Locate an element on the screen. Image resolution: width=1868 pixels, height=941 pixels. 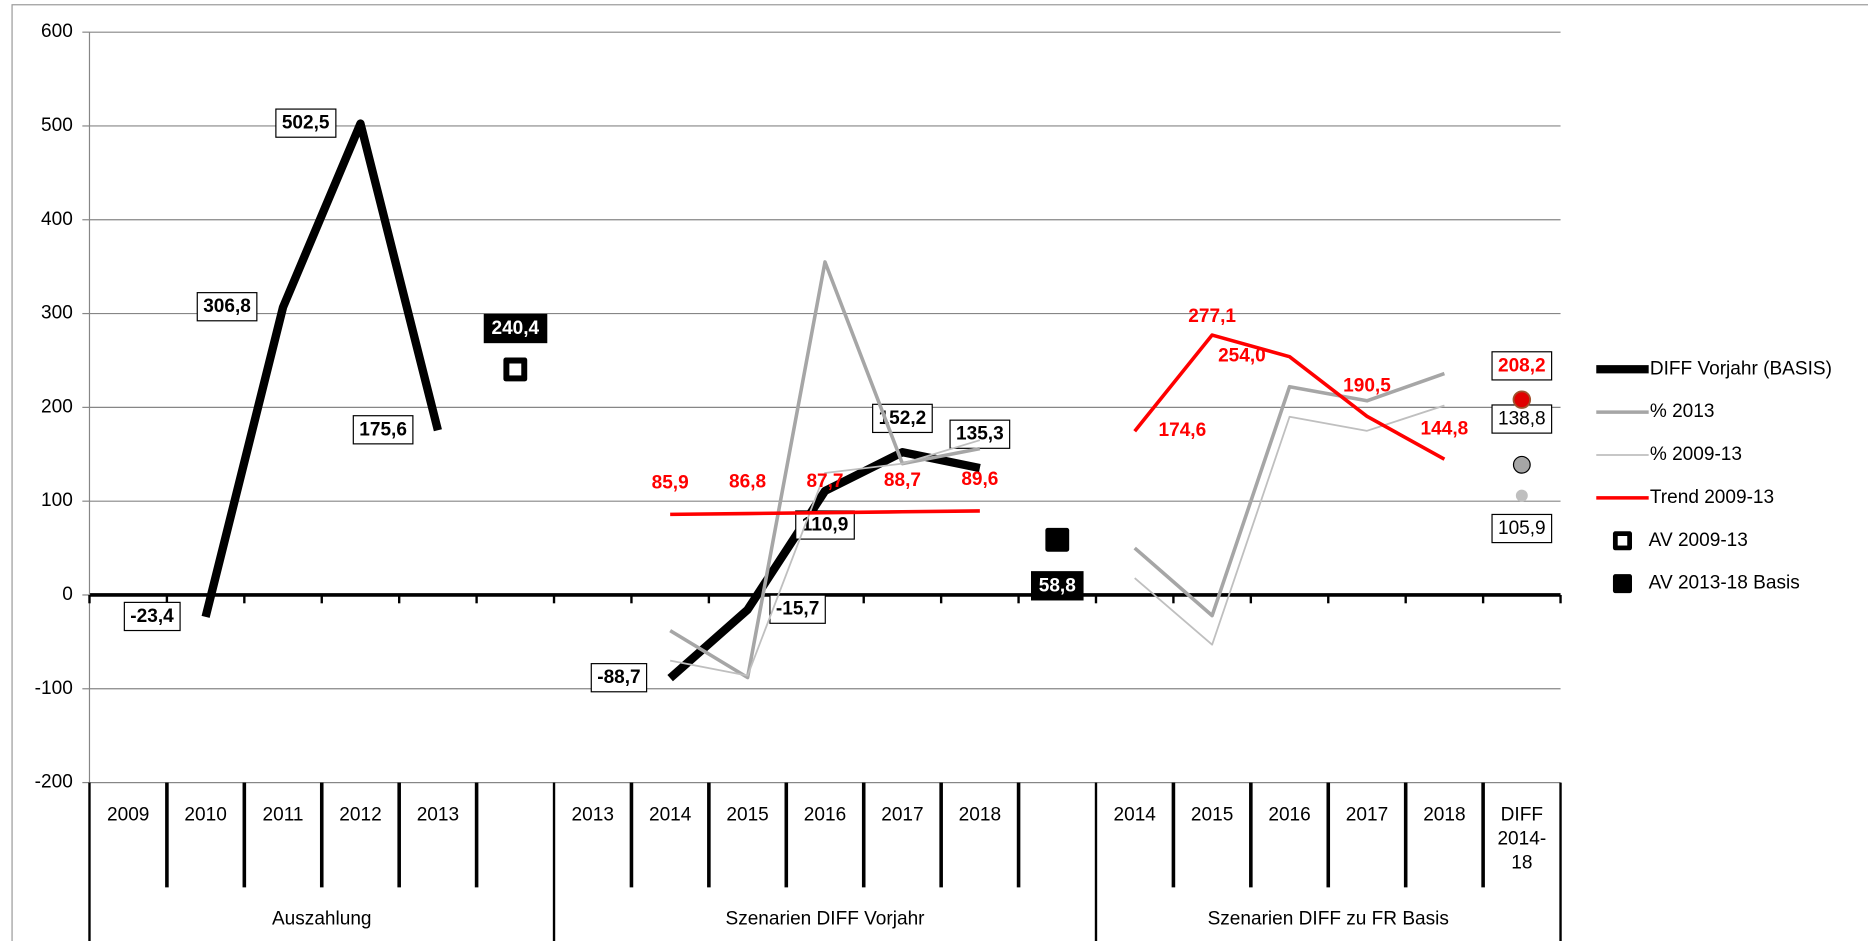
data-label: 502,5 is located at coordinates (306, 123).